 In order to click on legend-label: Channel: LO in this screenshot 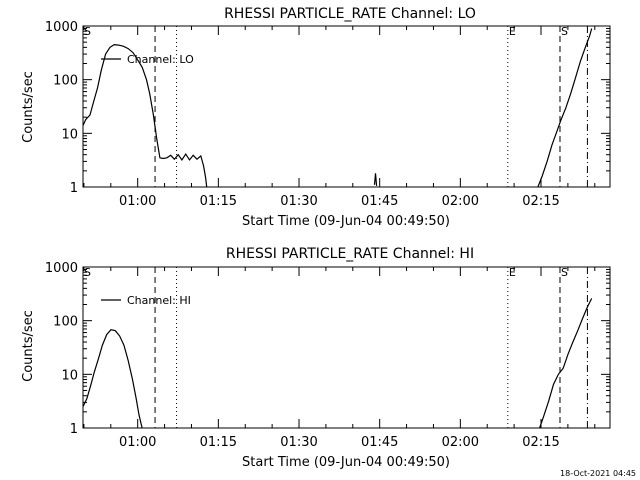, I will do `click(160, 59)`.